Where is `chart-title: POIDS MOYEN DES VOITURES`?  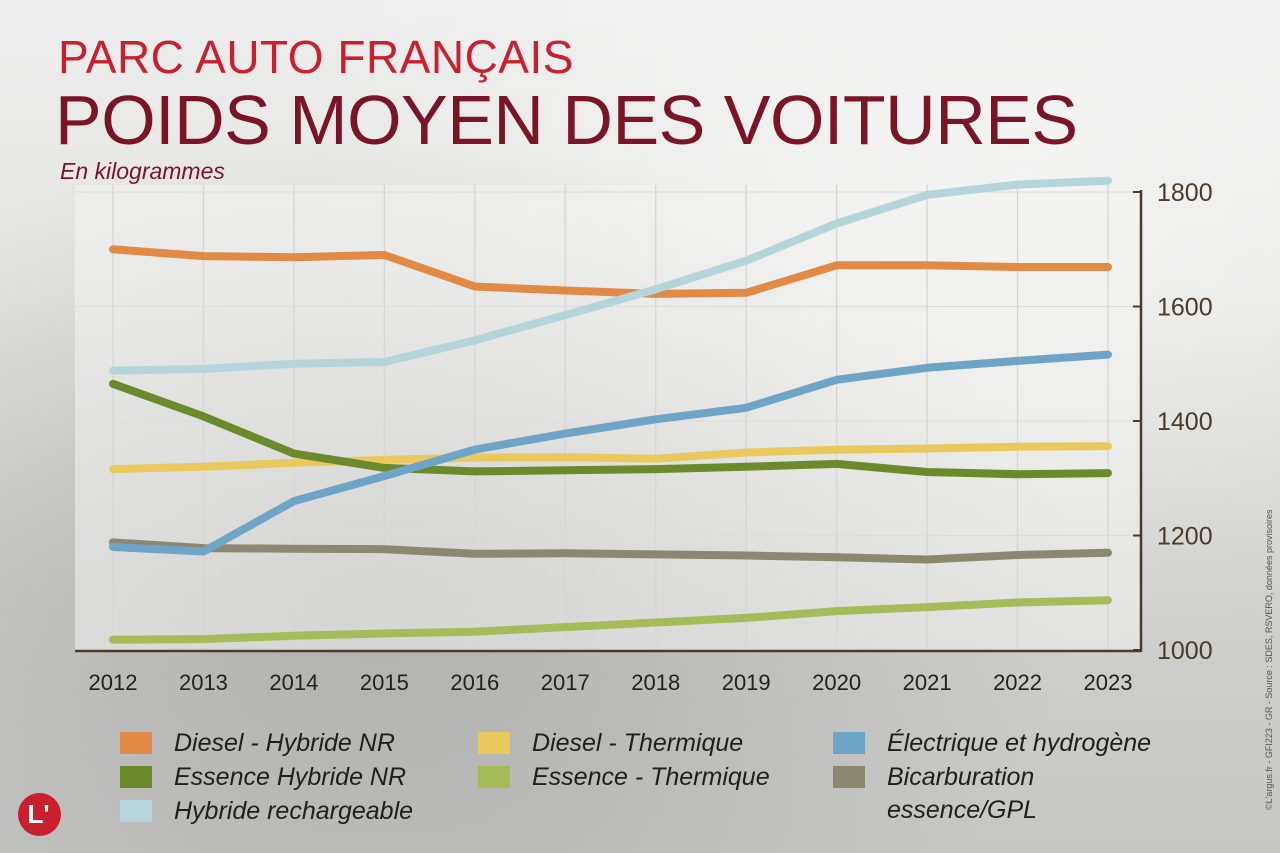 chart-title: POIDS MOYEN DES VOITURES is located at coordinates (566, 120).